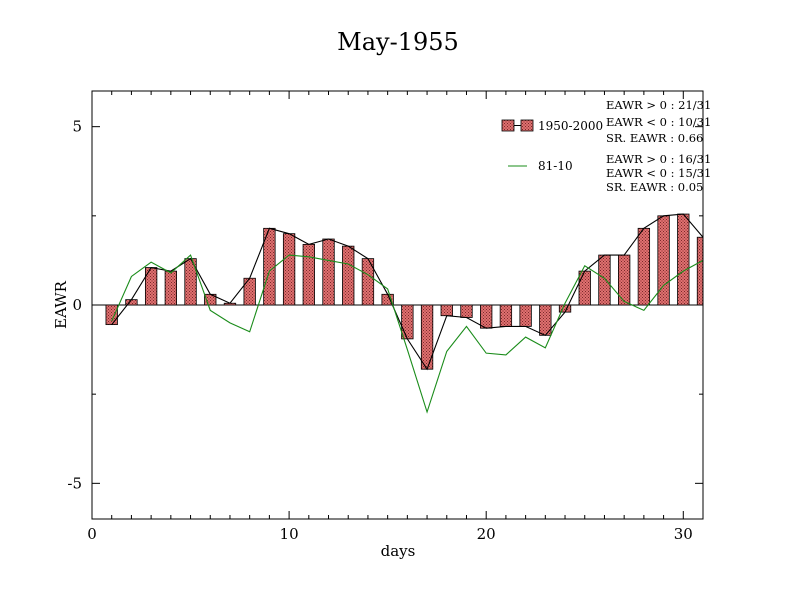 This screenshot has width=792, height=612. What do you see at coordinates (654, 138) in the screenshot?
I see `stat-sr-1950-2000: SR. EAWR : 0.66` at bounding box center [654, 138].